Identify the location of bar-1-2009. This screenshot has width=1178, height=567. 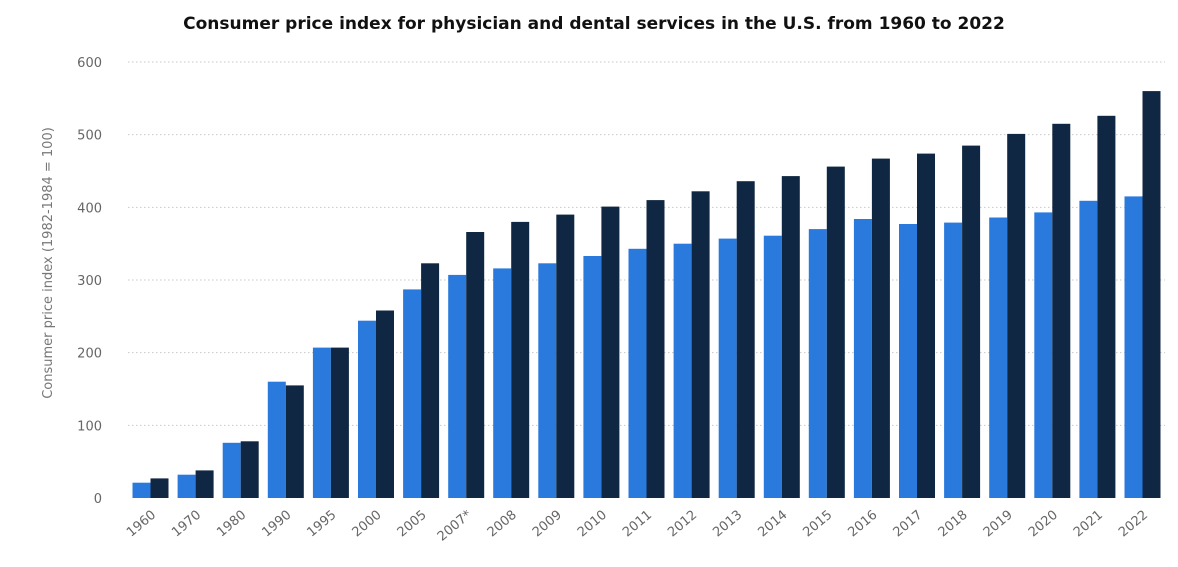
(547, 380).